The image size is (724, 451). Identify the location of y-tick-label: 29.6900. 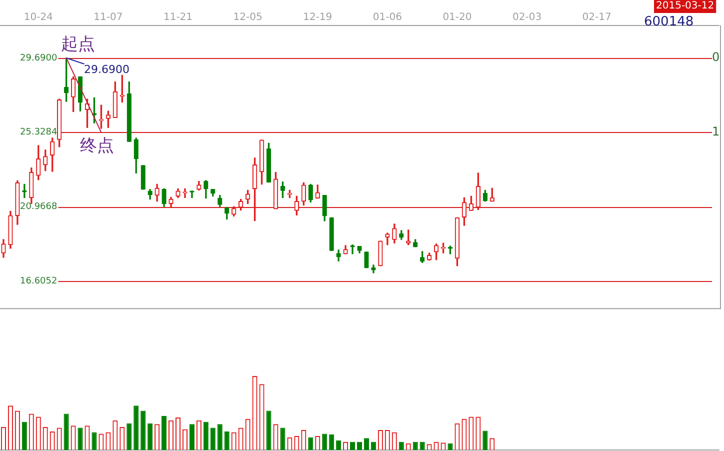
(39, 58).